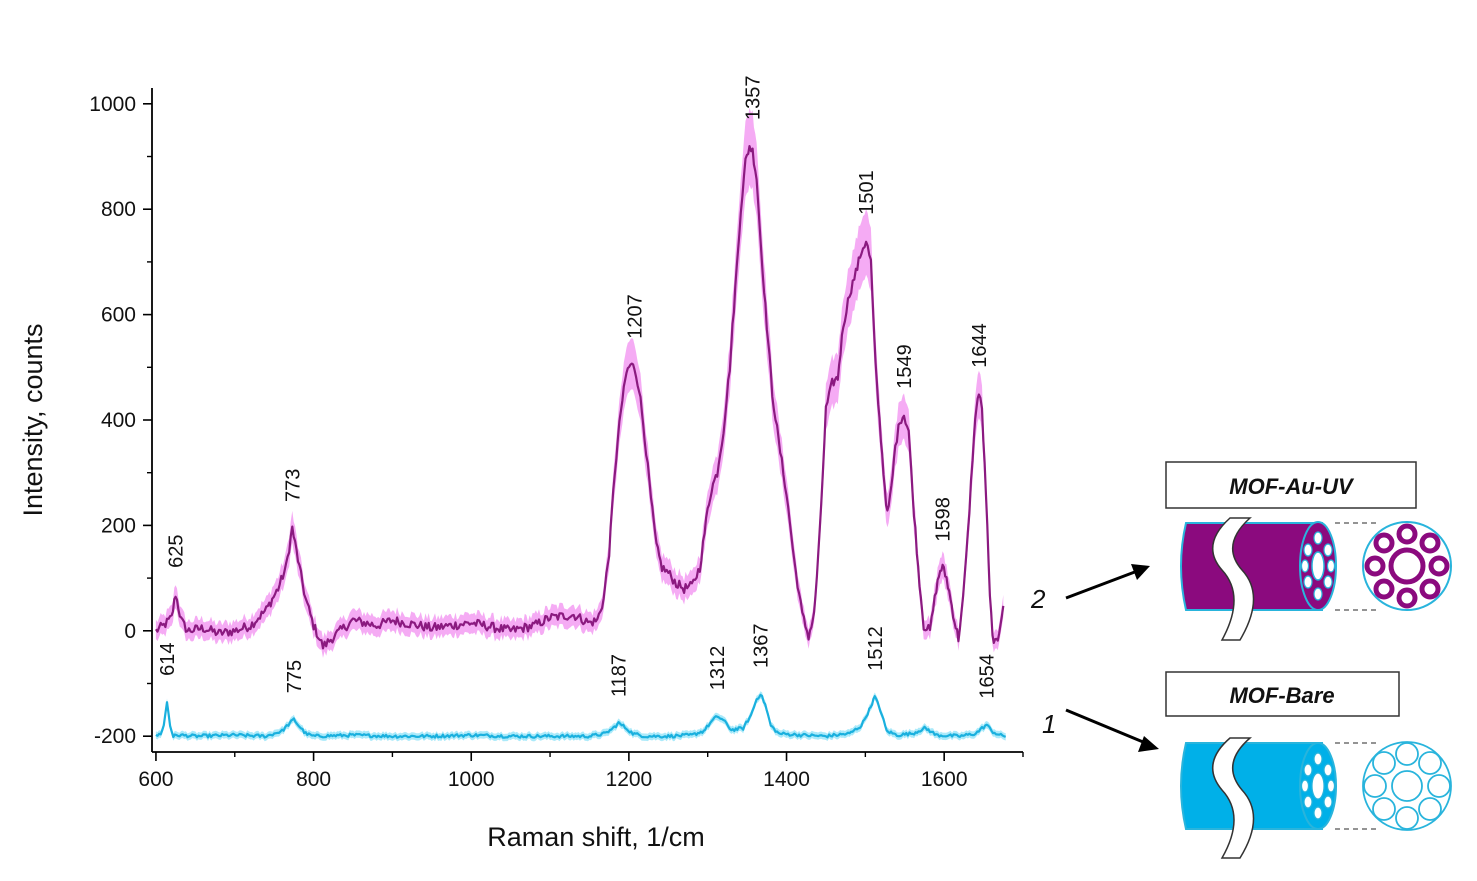 This screenshot has width=1477, height=881. Describe the element at coordinates (168, 659) in the screenshot. I see `peak-label: 614` at that location.